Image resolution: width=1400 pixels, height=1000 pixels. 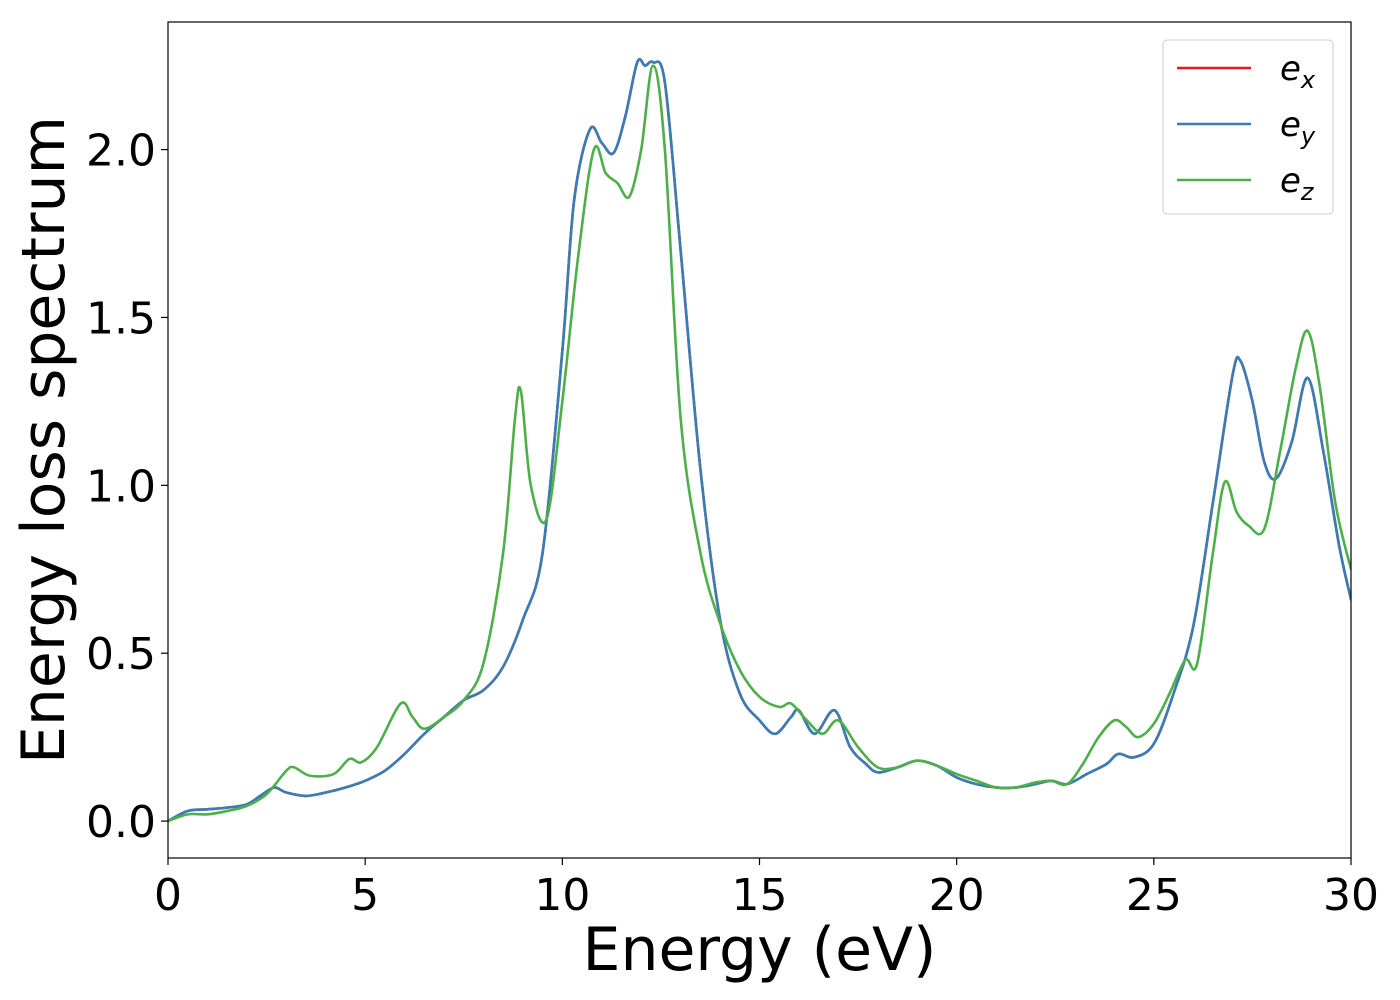 I want to click on y-tick-label: 0.0, so click(x=121, y=822).